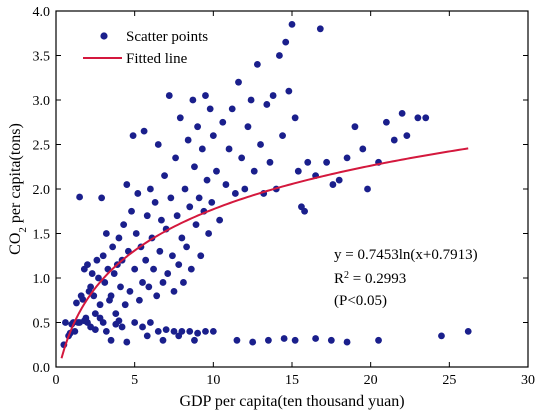 The width and height of the screenshot is (550, 416). Describe the element at coordinates (104, 36) in the screenshot. I see `legend-scatter-marker` at that location.